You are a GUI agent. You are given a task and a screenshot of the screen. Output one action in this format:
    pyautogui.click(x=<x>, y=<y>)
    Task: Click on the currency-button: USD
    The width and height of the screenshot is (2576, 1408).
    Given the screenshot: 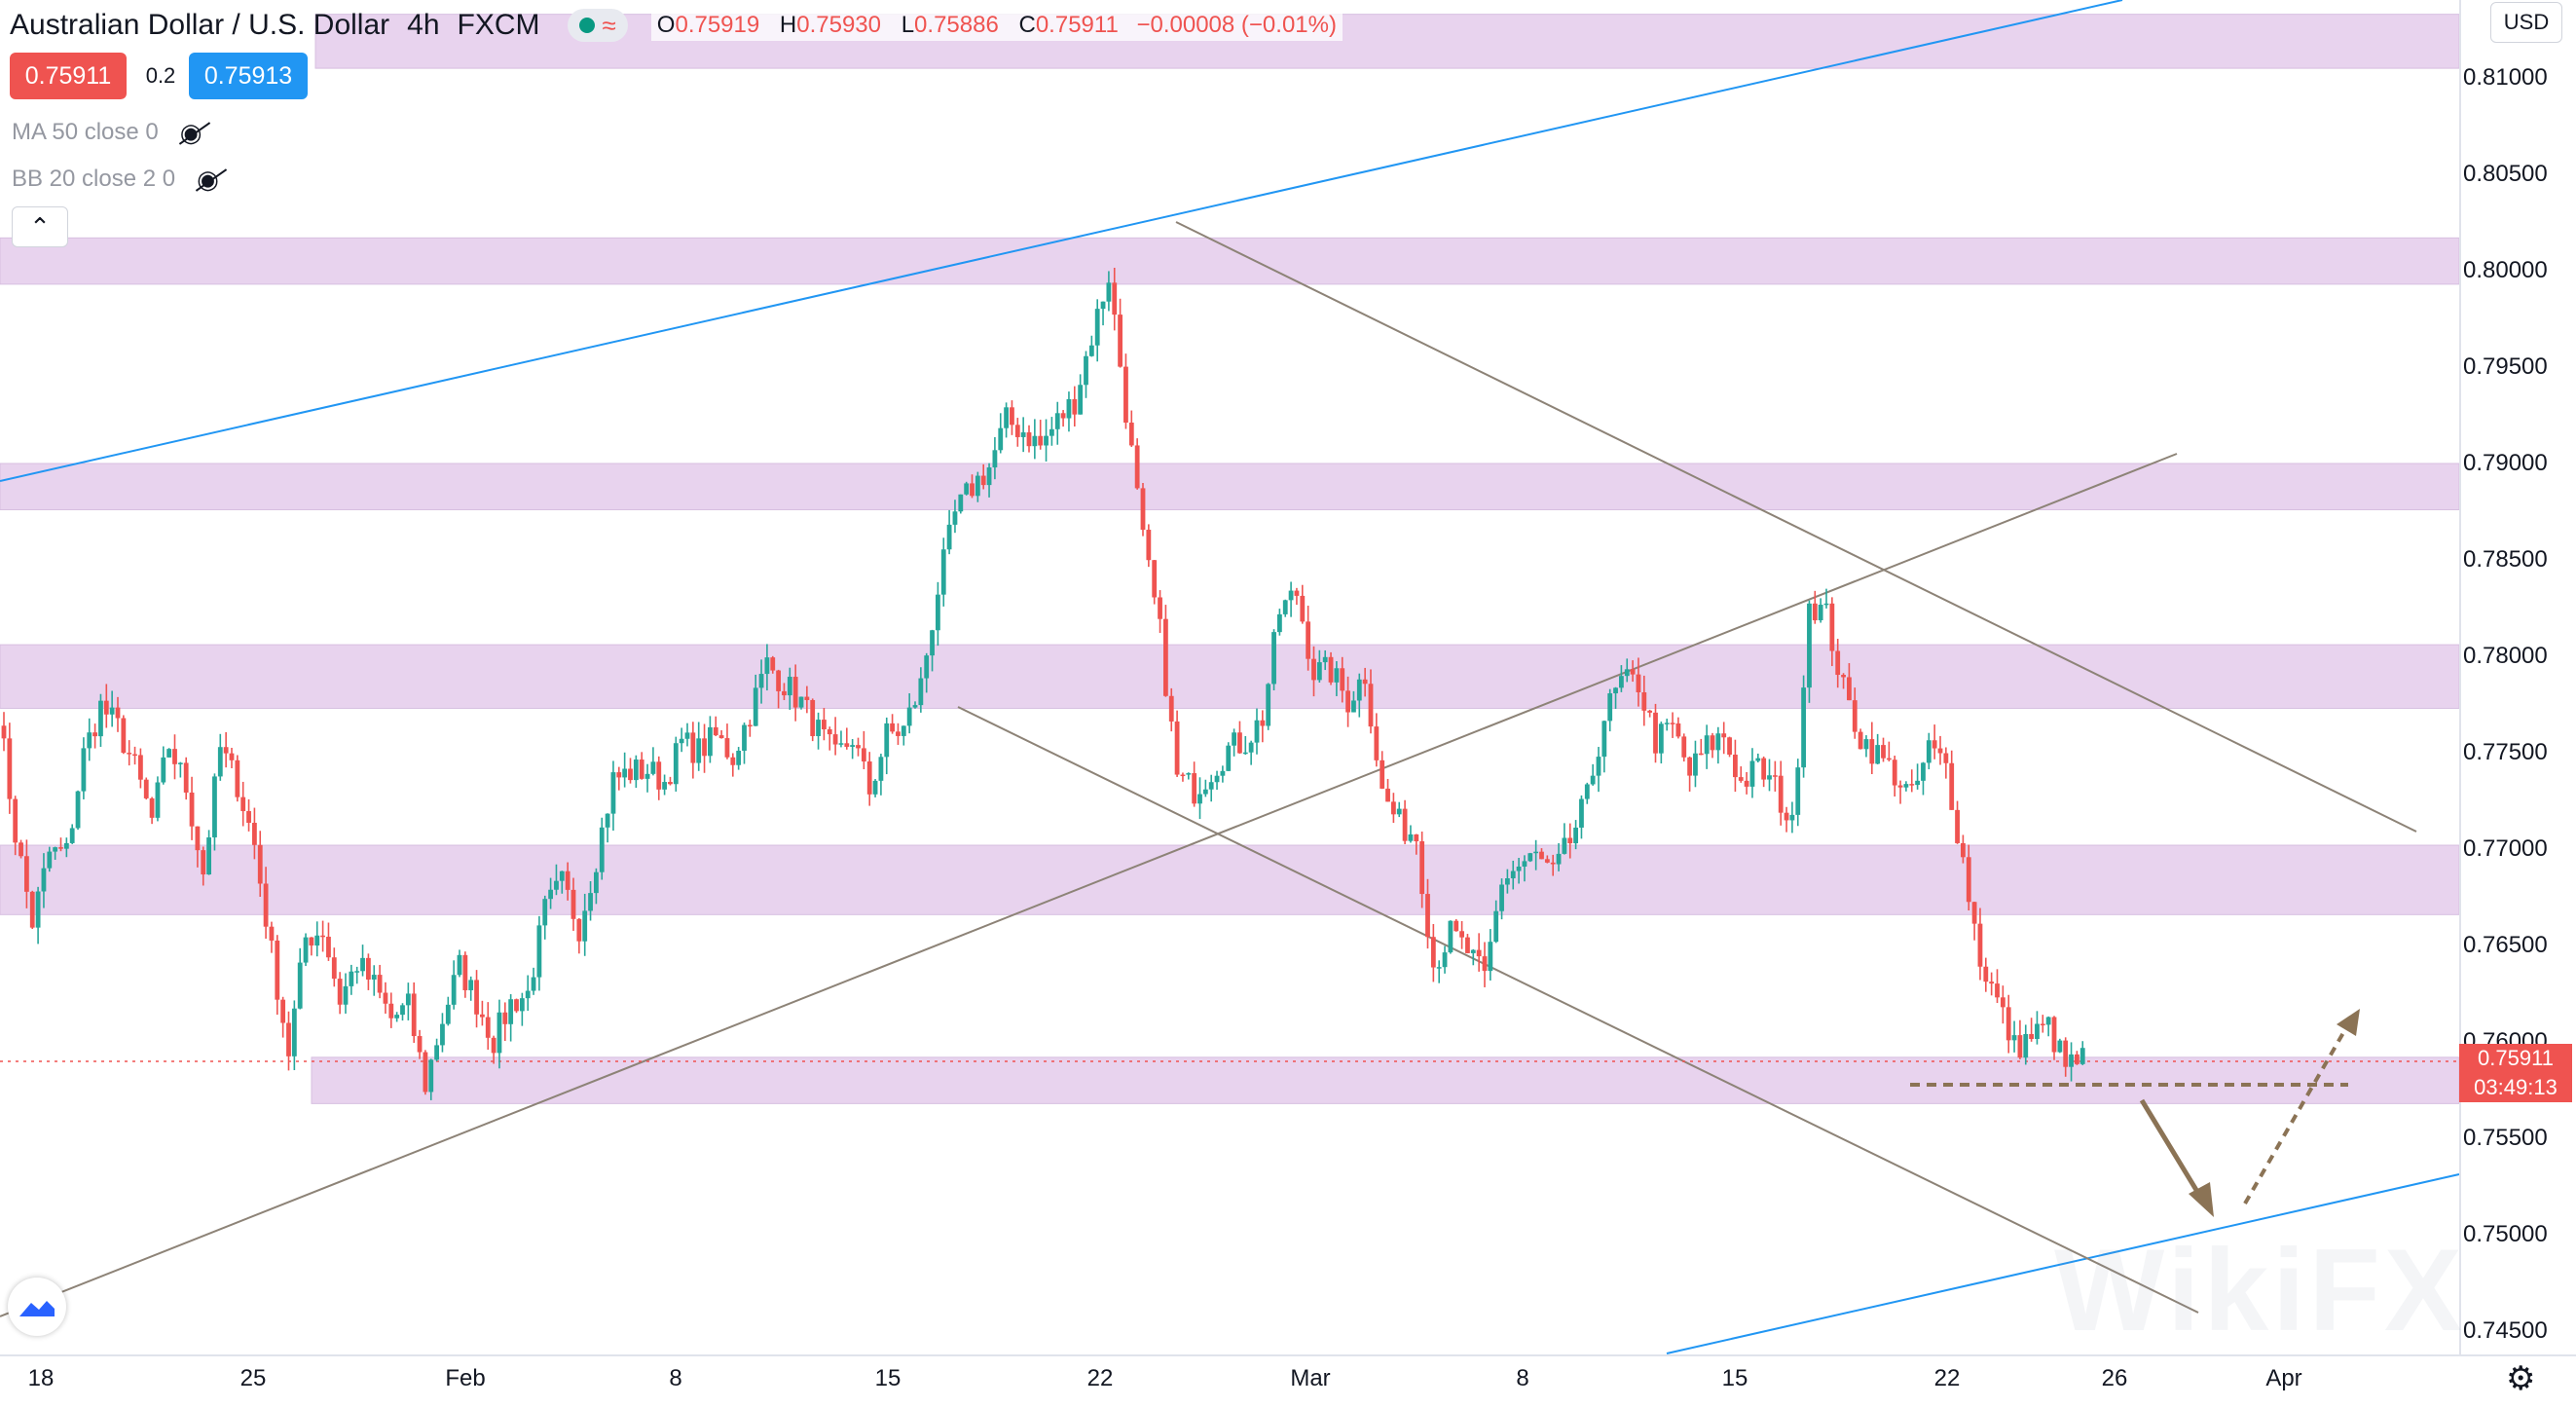 What is the action you would take?
    pyautogui.click(x=2526, y=22)
    